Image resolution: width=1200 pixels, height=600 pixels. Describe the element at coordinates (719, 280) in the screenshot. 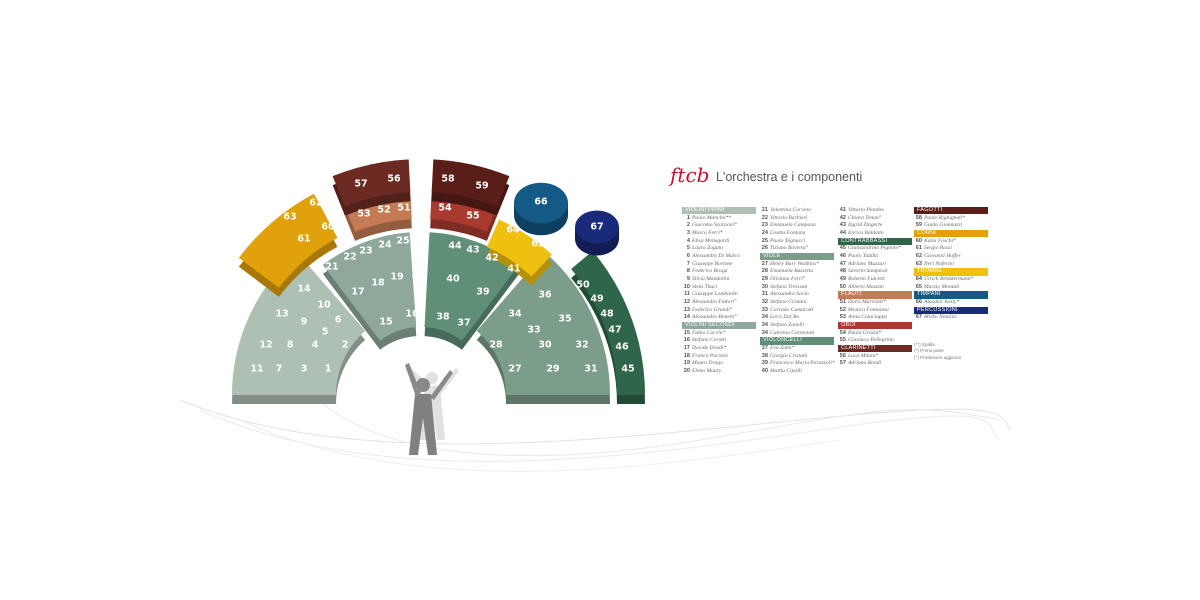

I see `legend-member: 9 Silvia Mandolini` at that location.